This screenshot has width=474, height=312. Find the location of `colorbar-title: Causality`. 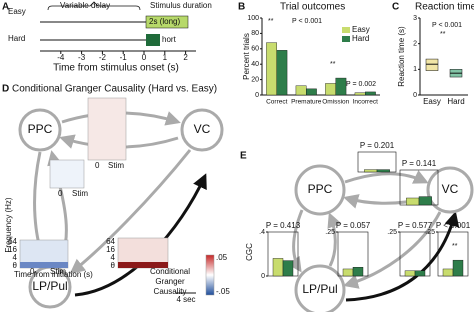

colorbar-title: Causality is located at coordinates (170, 291).